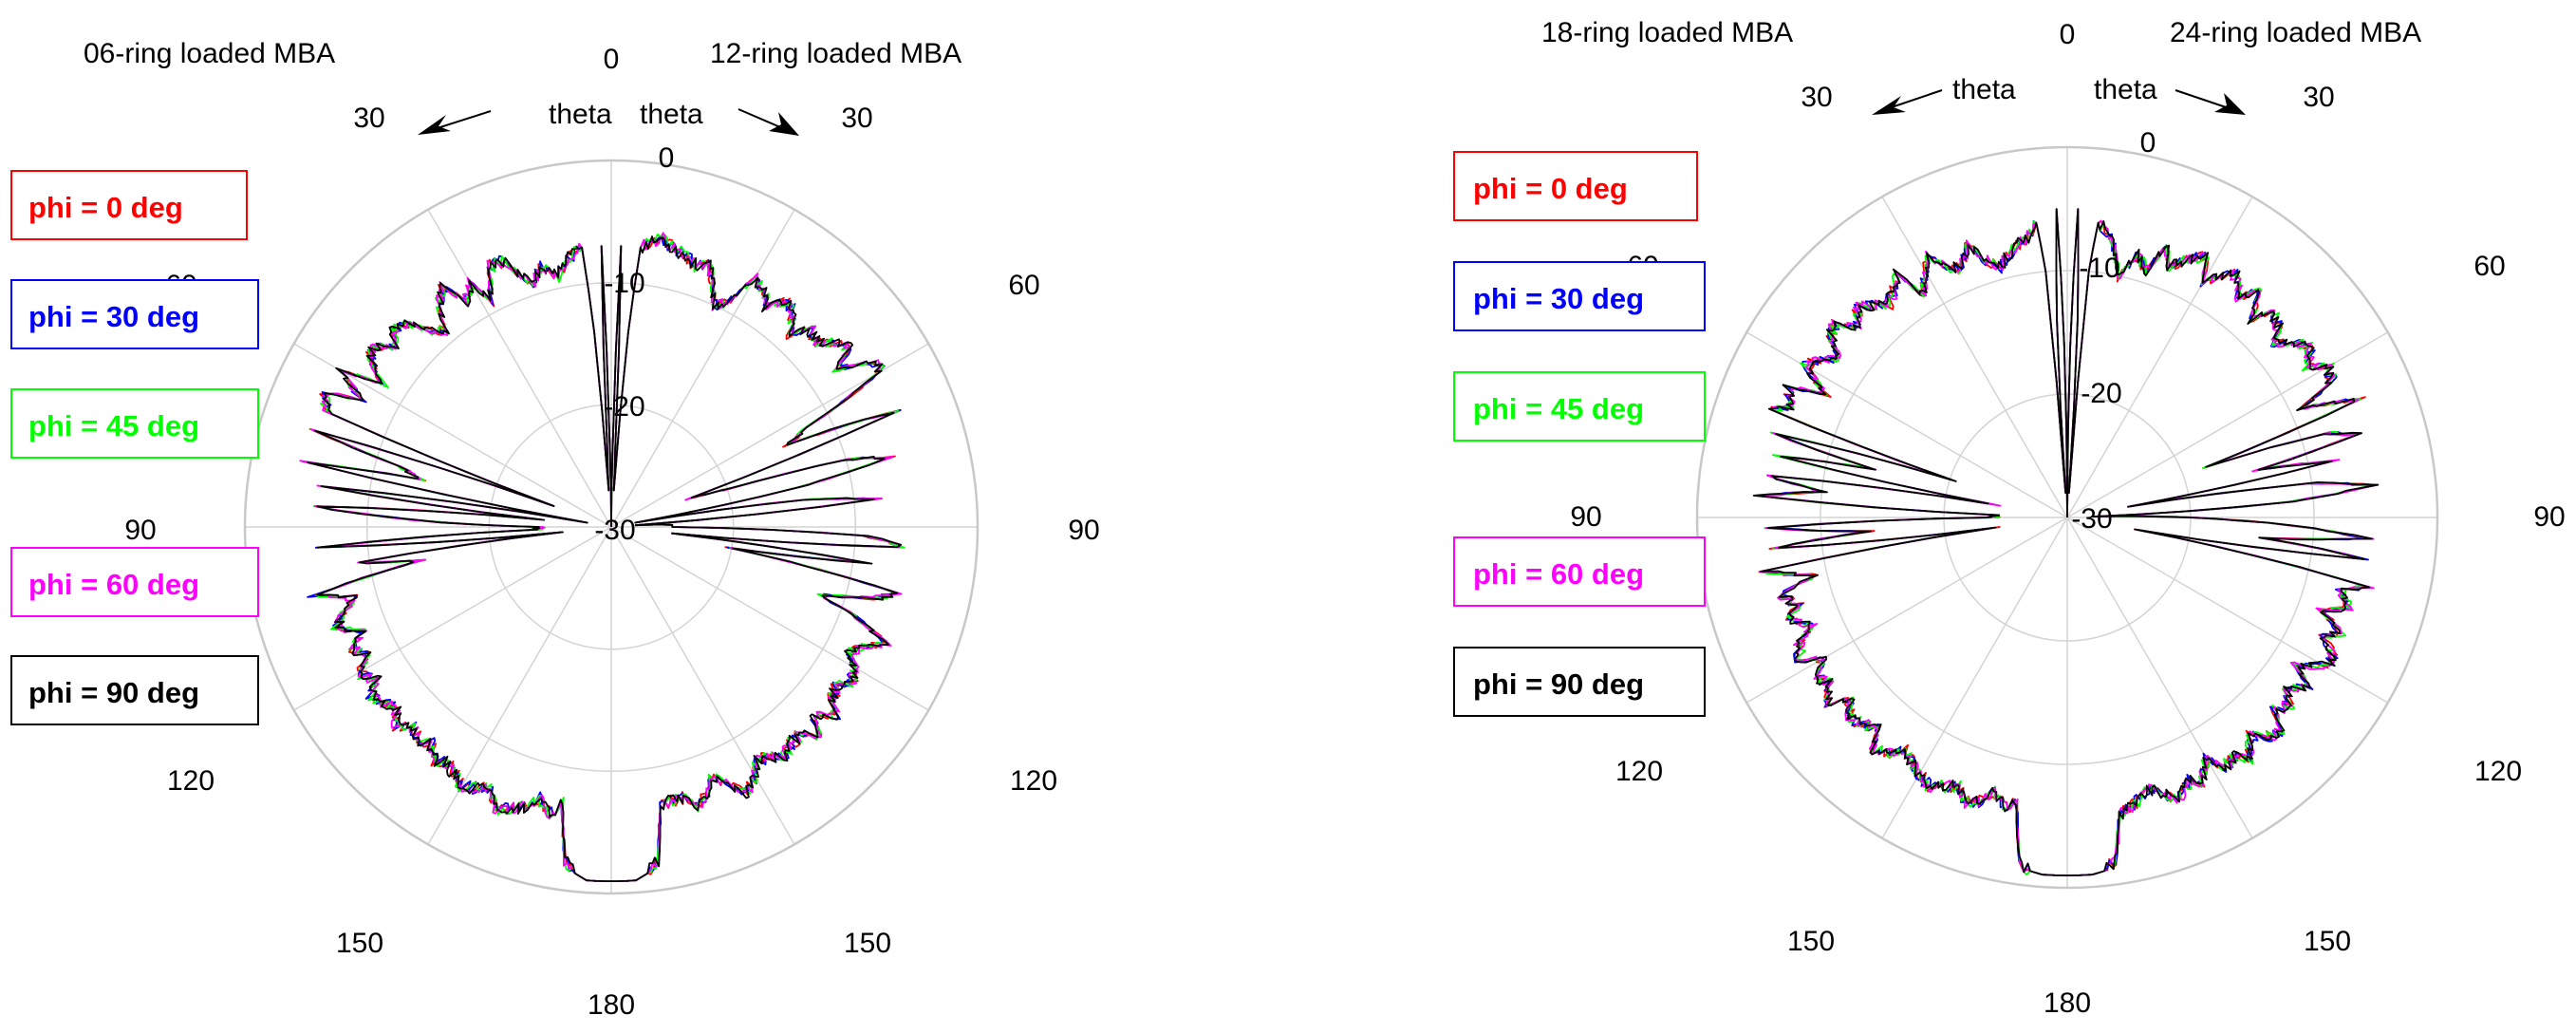 The width and height of the screenshot is (2576, 1034). What do you see at coordinates (210, 53) in the screenshot?
I see `title-left-06-ring: 06-ring loaded MBA` at bounding box center [210, 53].